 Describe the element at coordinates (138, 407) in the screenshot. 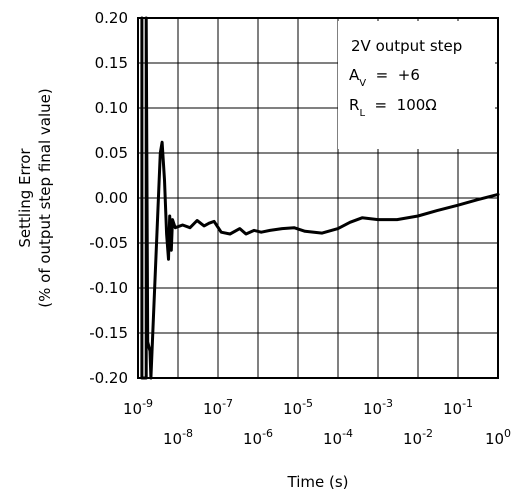

I see `x-tick-label: 10⁻⁹` at that location.